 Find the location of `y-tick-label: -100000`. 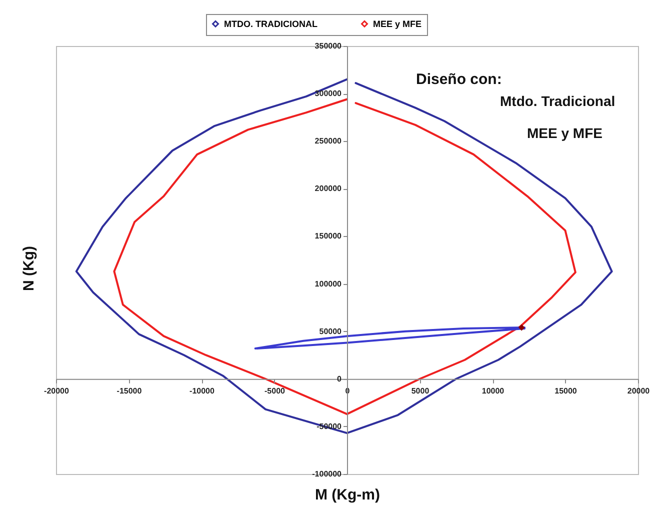

y-tick-label: -100000 is located at coordinates (327, 474).